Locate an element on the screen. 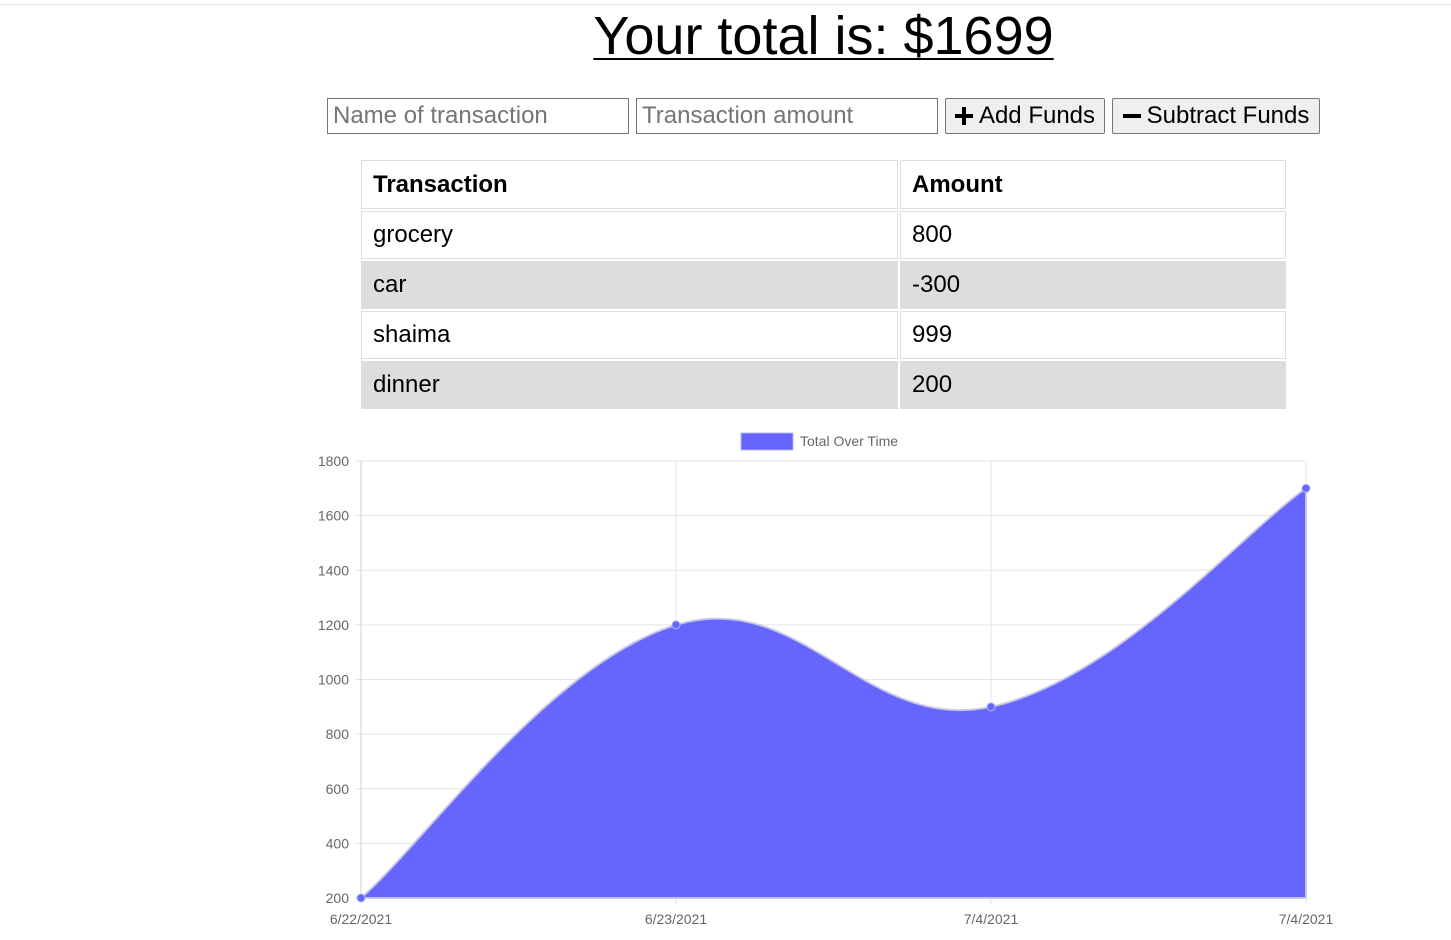 This screenshot has height=940, width=1451. subtract-funds-label: Subtract Funds is located at coordinates (1228, 115).